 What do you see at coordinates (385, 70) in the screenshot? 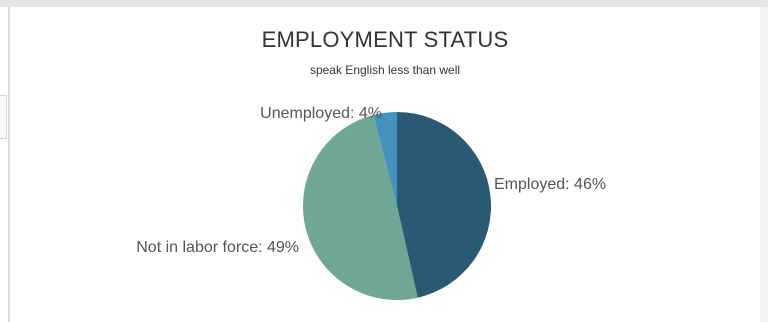
I see `chart-subtitle: speak English less than well` at bounding box center [385, 70].